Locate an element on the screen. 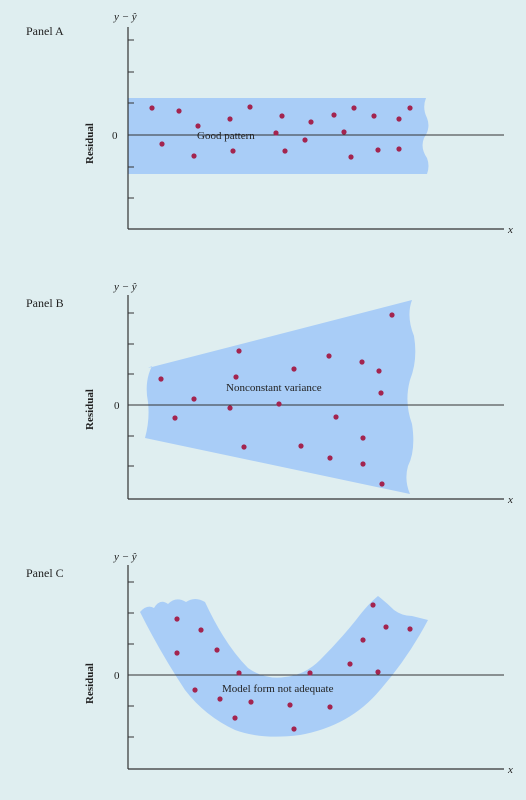 Image resolution: width=526 pixels, height=800 pixels. annotation: Good pattern is located at coordinates (226, 136).